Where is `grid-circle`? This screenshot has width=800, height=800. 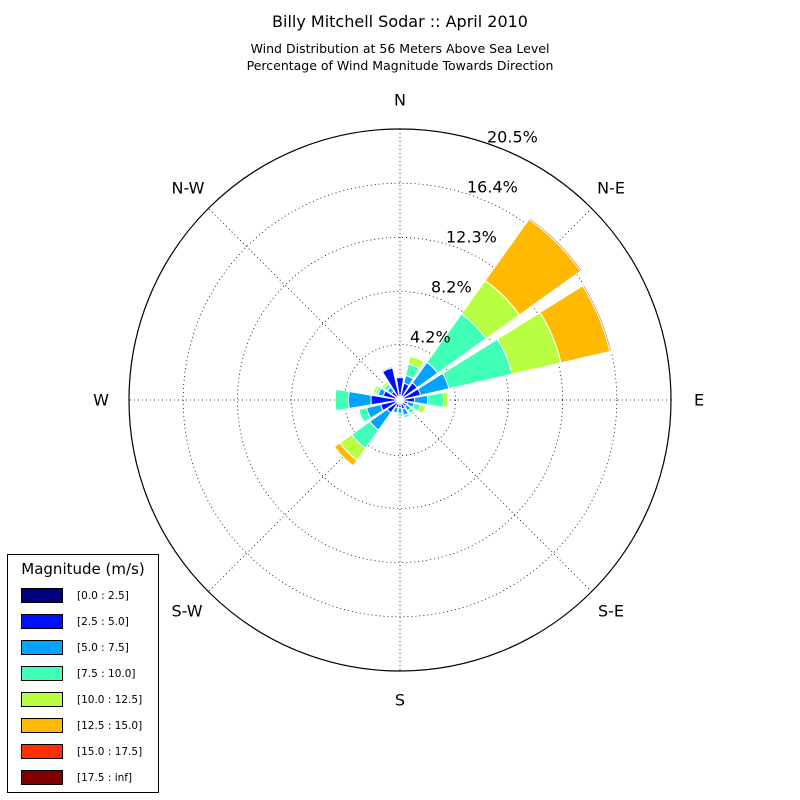
grid-circle is located at coordinates (400, 400).